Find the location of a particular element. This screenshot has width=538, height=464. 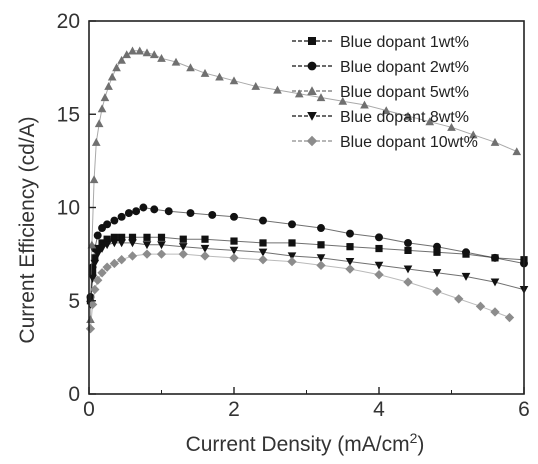

legend-5-marker is located at coordinates (312, 141).